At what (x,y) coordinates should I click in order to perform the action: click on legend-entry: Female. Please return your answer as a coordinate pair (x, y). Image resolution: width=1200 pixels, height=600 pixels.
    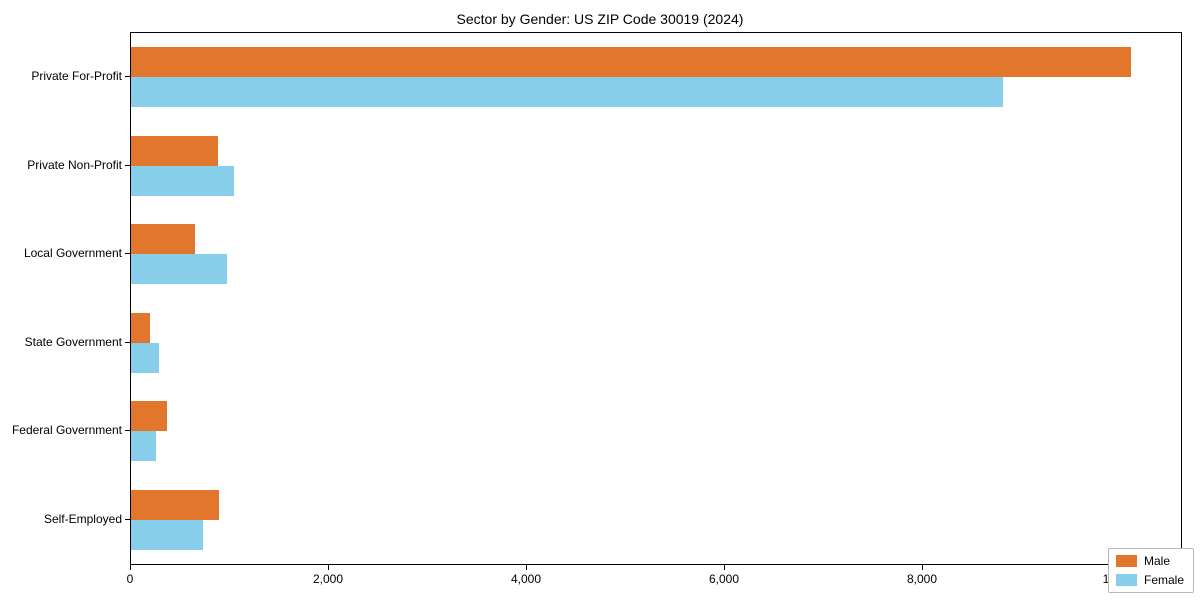
    Looking at the image, I should click on (1149, 580).